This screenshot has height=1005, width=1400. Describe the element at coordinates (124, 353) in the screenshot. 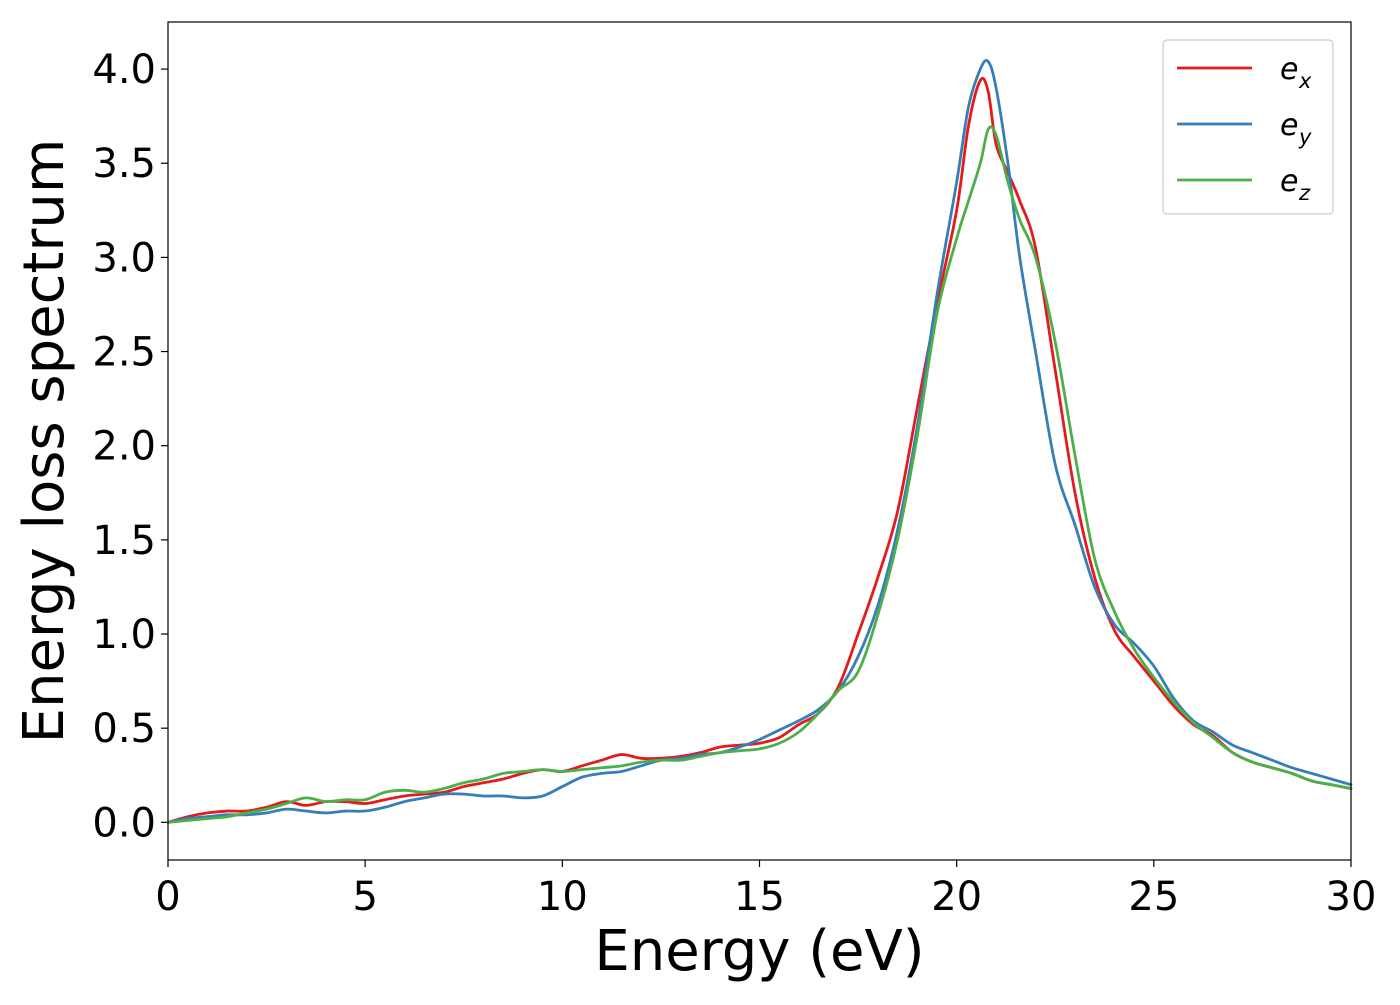

I see `y-tick-label: 2.5` at that location.